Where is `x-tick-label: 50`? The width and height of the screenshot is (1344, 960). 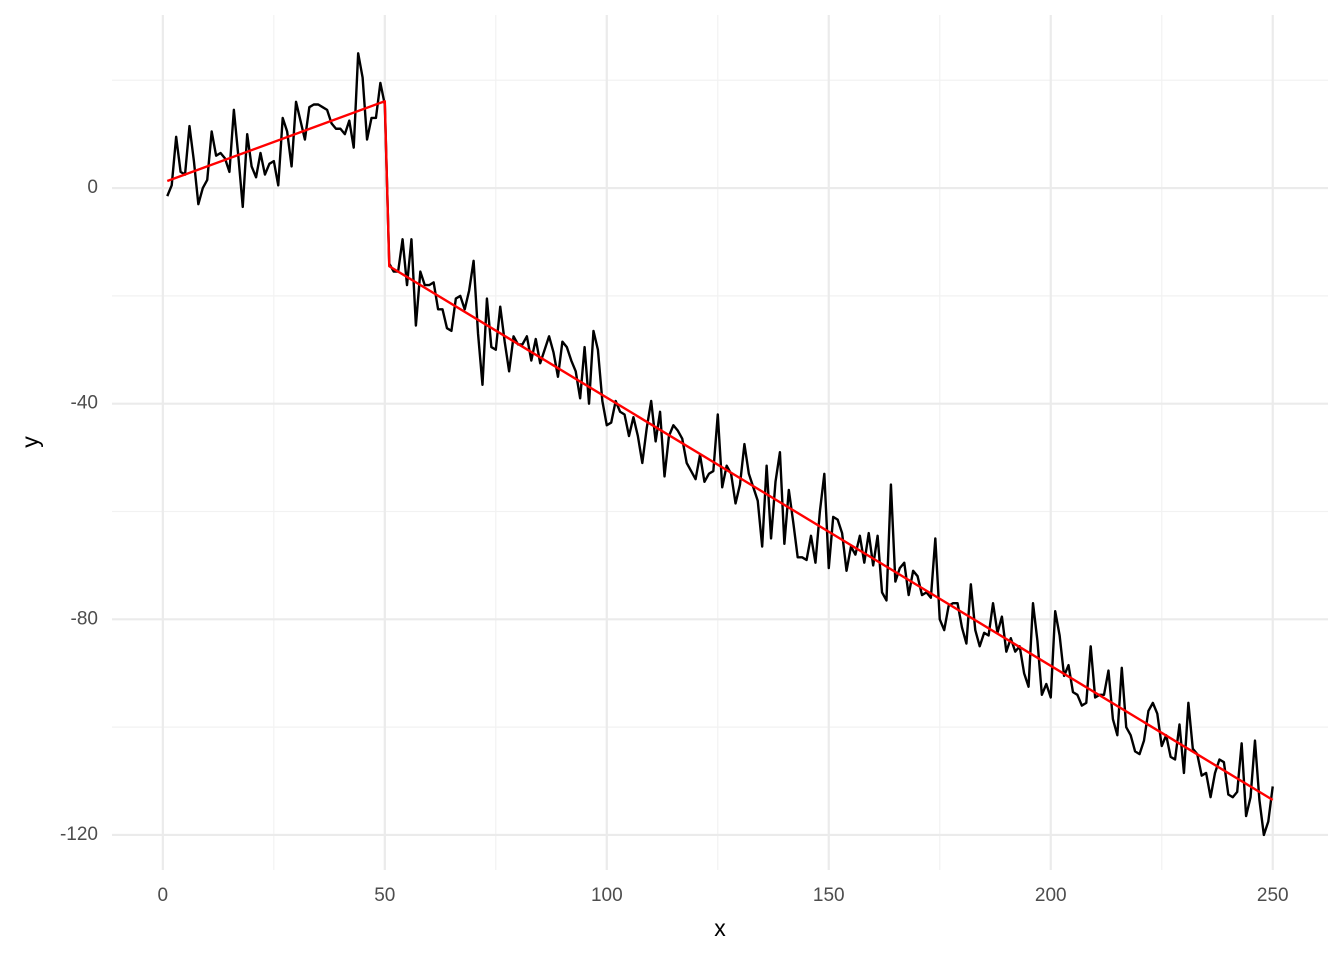
x-tick-label: 50 is located at coordinates (384, 895).